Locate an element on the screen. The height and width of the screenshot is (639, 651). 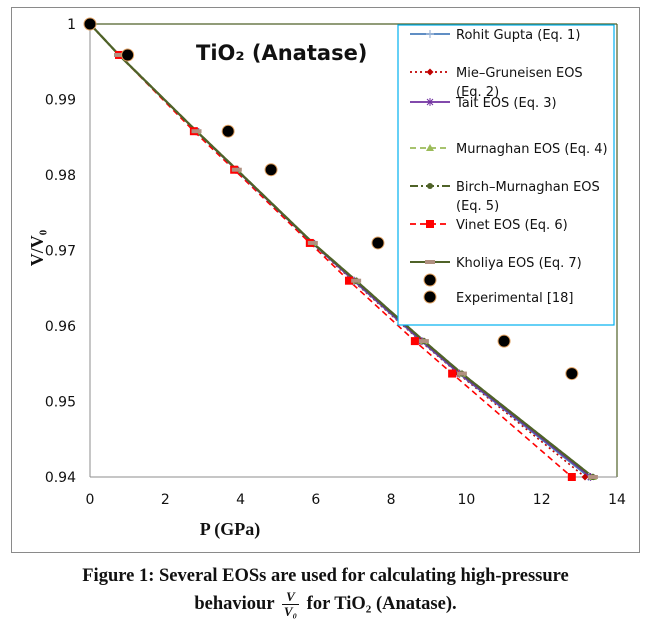
fraction-denominator: V₀ is located at coordinates (290, 612).